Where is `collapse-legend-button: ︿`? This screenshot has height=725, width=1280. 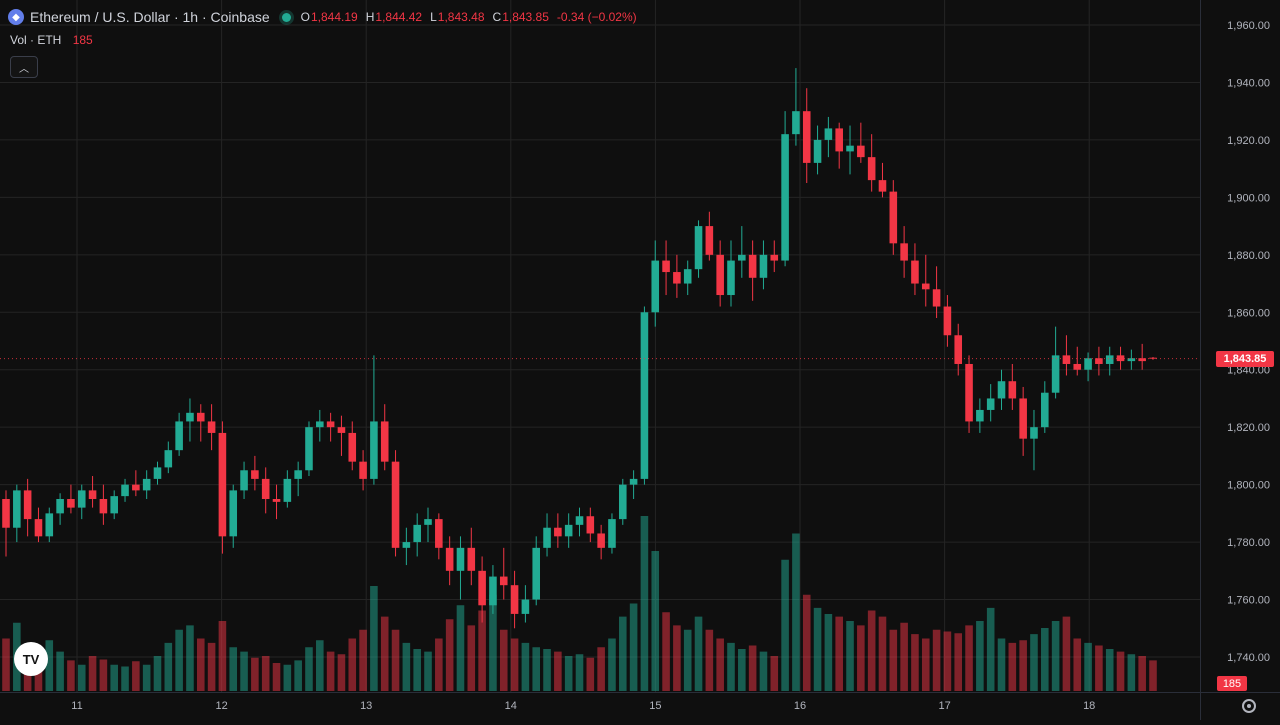
collapse-legend-button: ︿ is located at coordinates (24, 67).